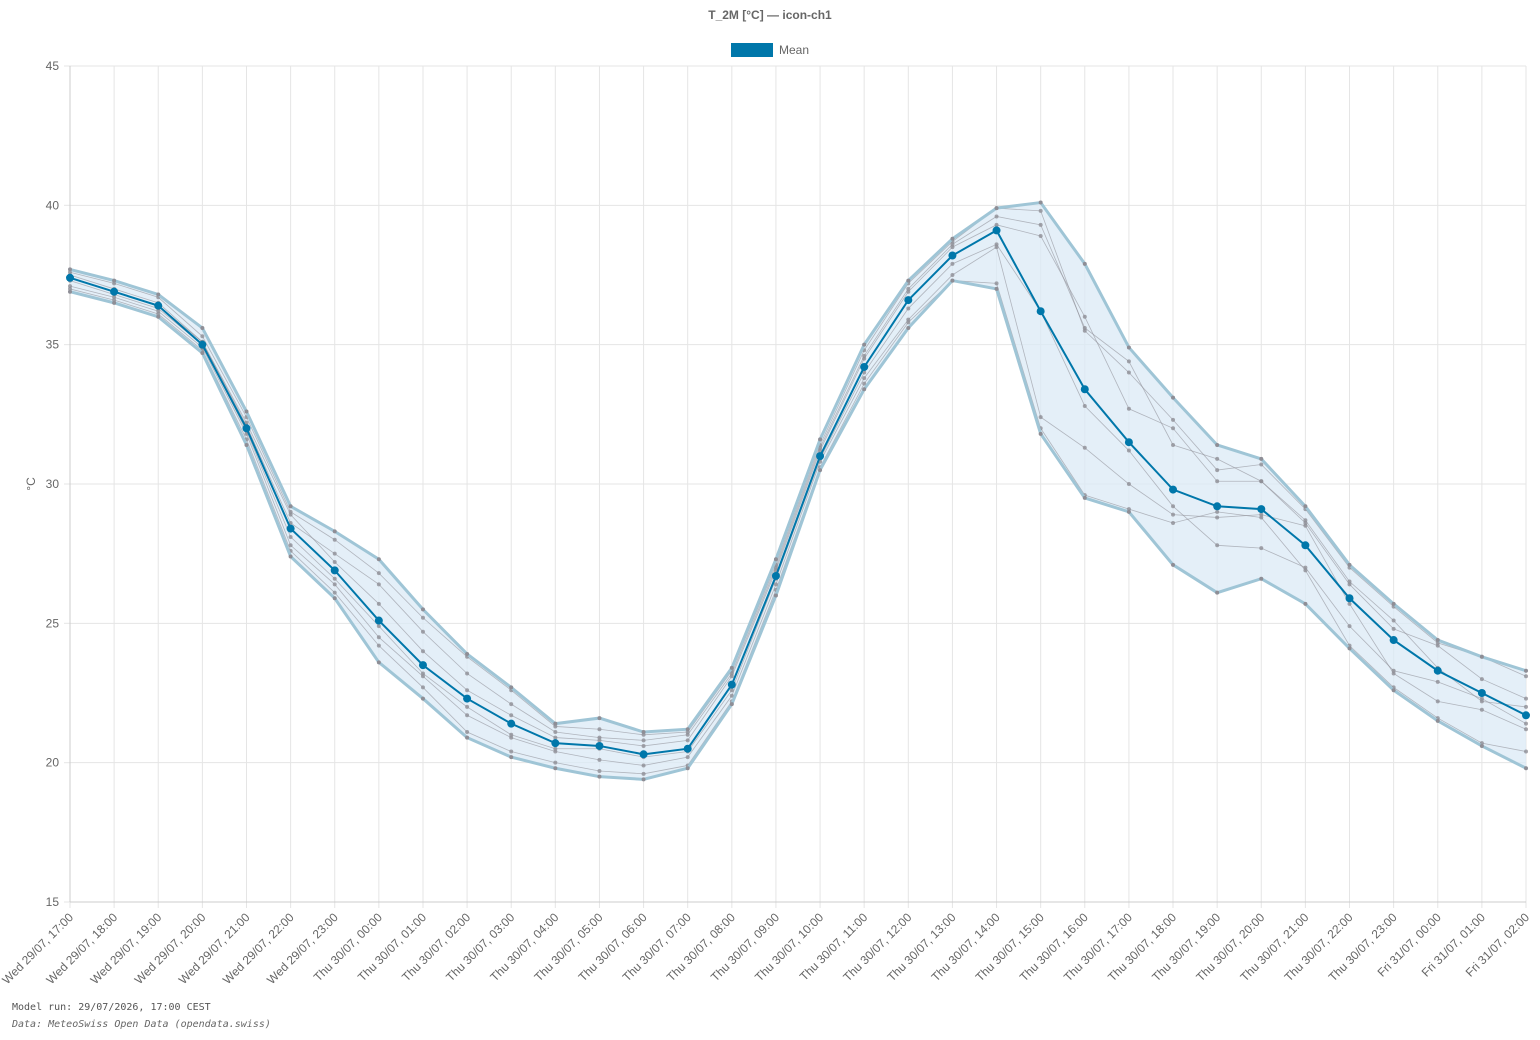 This screenshot has width=1540, height=1040. Describe the element at coordinates (794, 50) in the screenshot. I see `legend-label-mean: Mean` at that location.